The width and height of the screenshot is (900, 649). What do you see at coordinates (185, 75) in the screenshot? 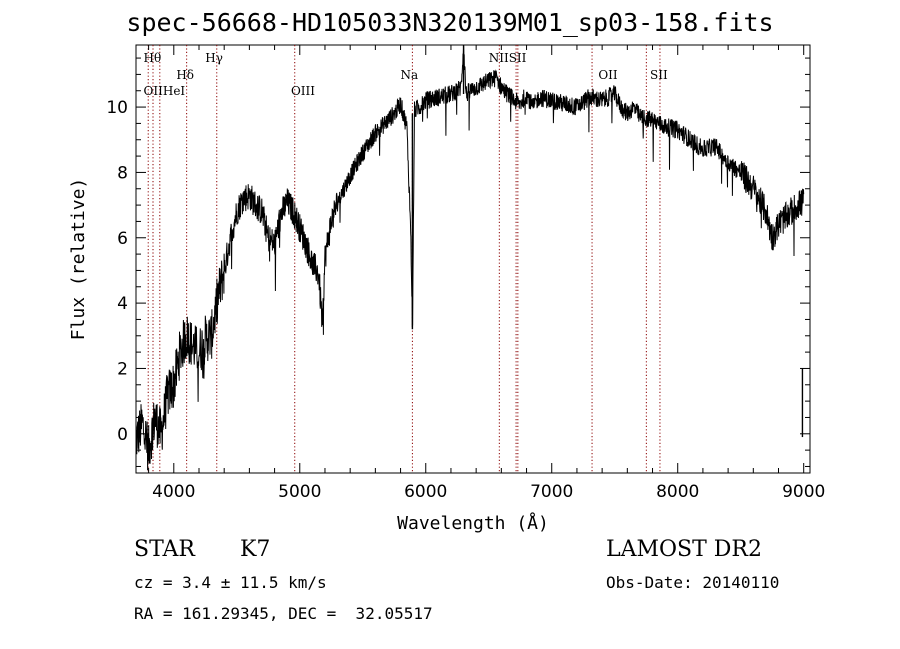
I see `line-label: Hδ` at bounding box center [185, 75].